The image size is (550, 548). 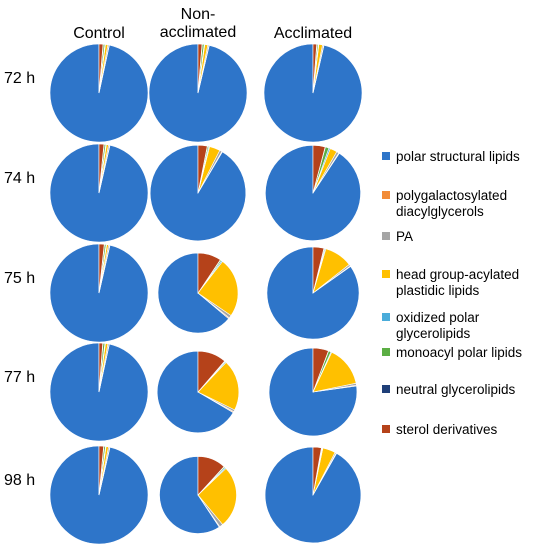 I want to click on pie-75-h-control, so click(x=99, y=293).